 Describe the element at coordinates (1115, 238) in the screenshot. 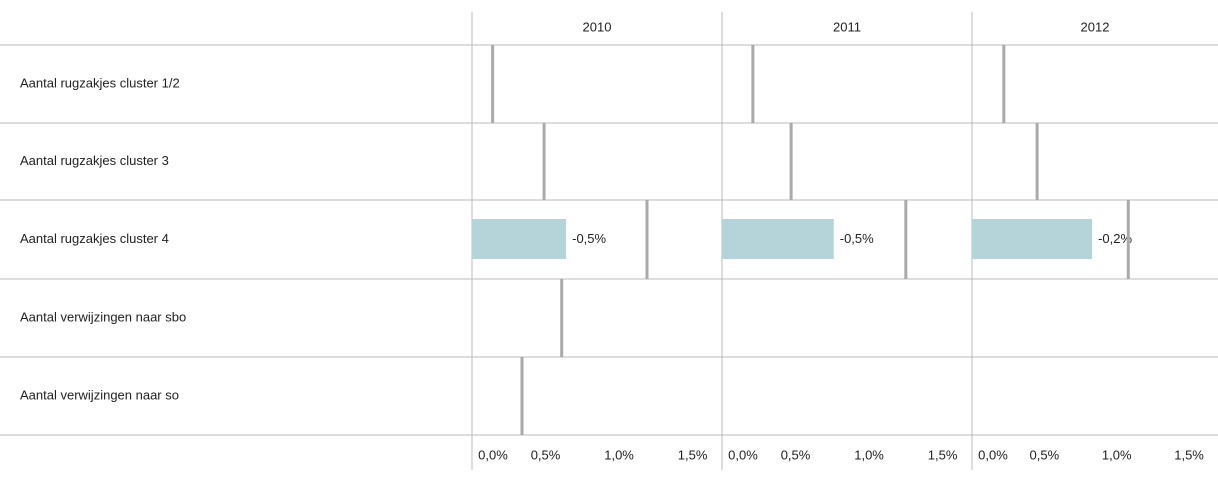

I see `bar-label: -0,2%` at that location.